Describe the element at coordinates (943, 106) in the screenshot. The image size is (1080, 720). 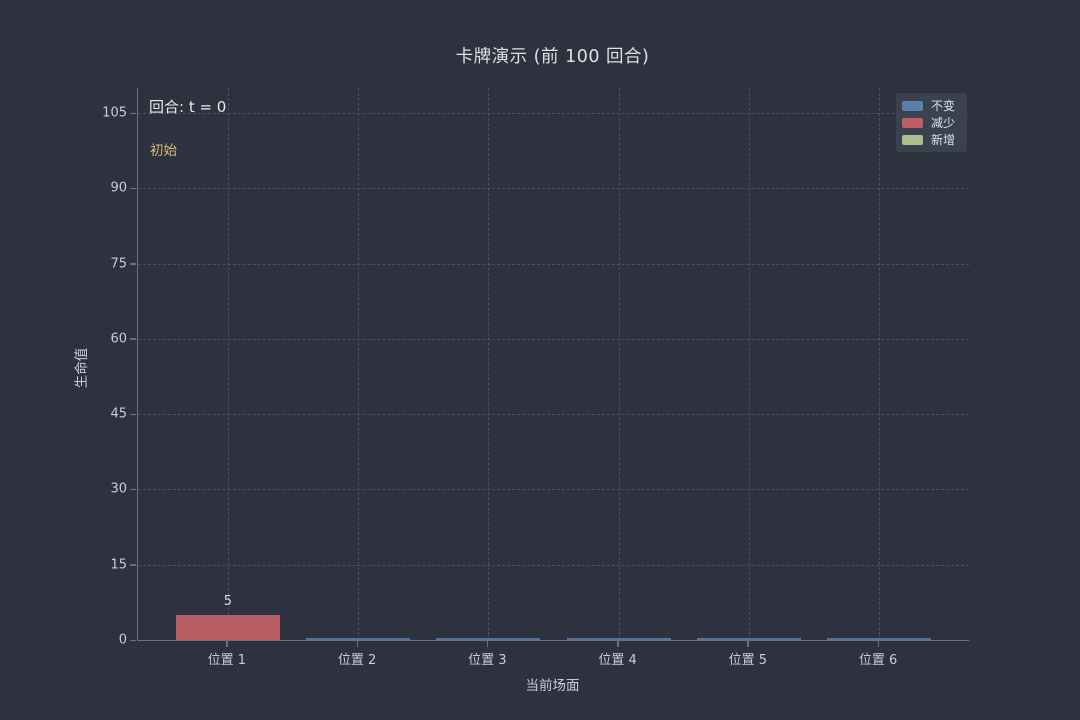
I see `legend-label: 不变` at that location.